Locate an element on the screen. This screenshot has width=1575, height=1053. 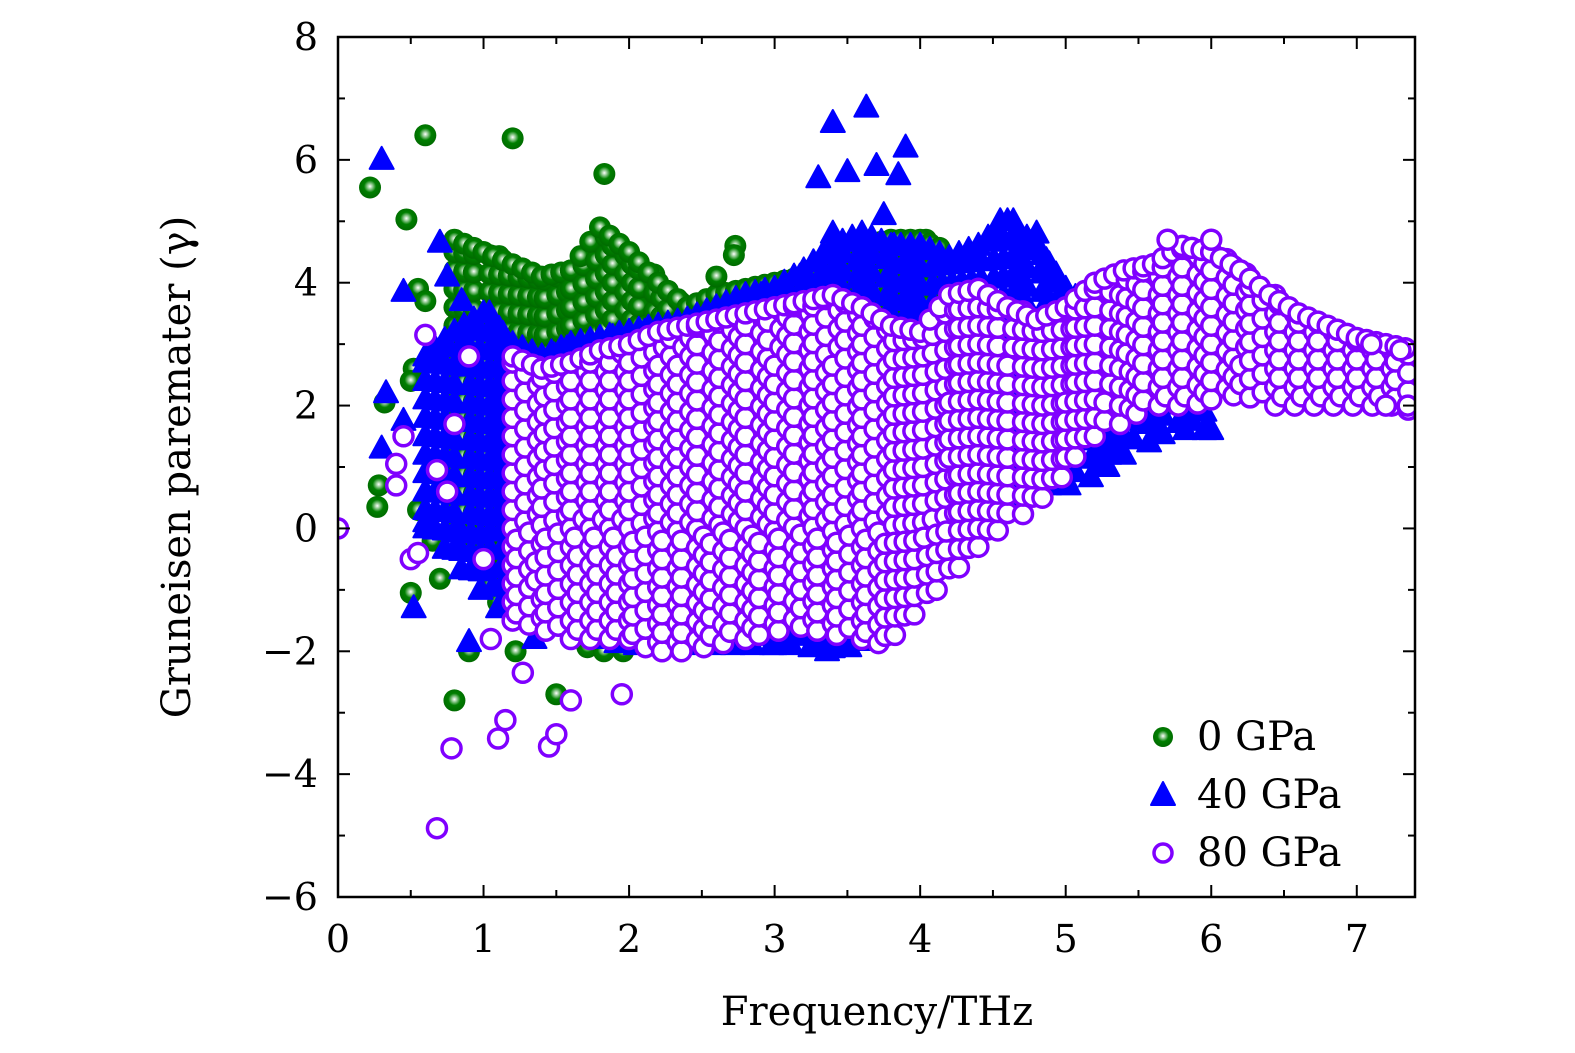
x-tick-label: 7 is located at coordinates (1357, 939).